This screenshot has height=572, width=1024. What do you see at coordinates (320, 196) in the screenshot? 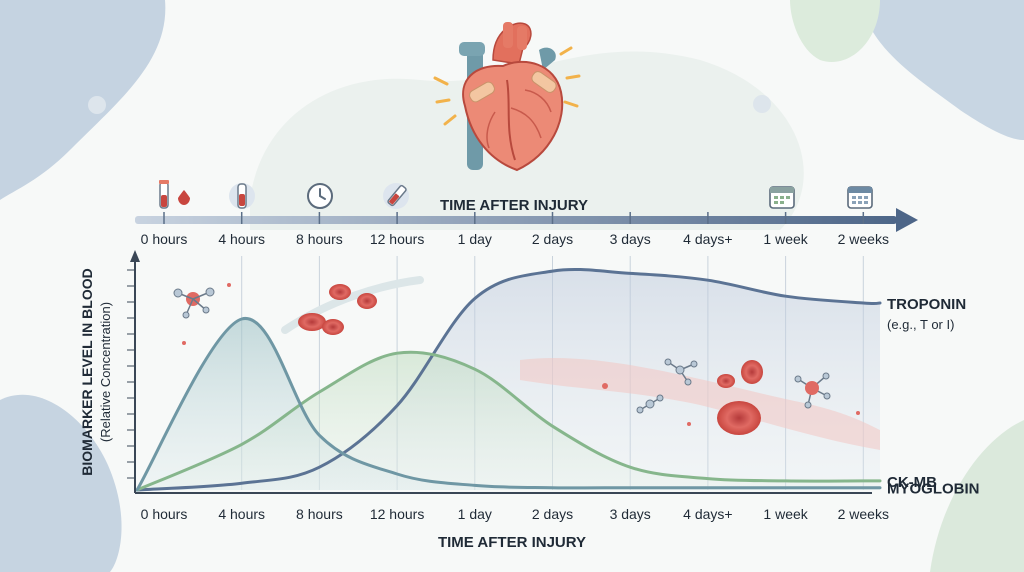
I see `clock-icon` at bounding box center [320, 196].